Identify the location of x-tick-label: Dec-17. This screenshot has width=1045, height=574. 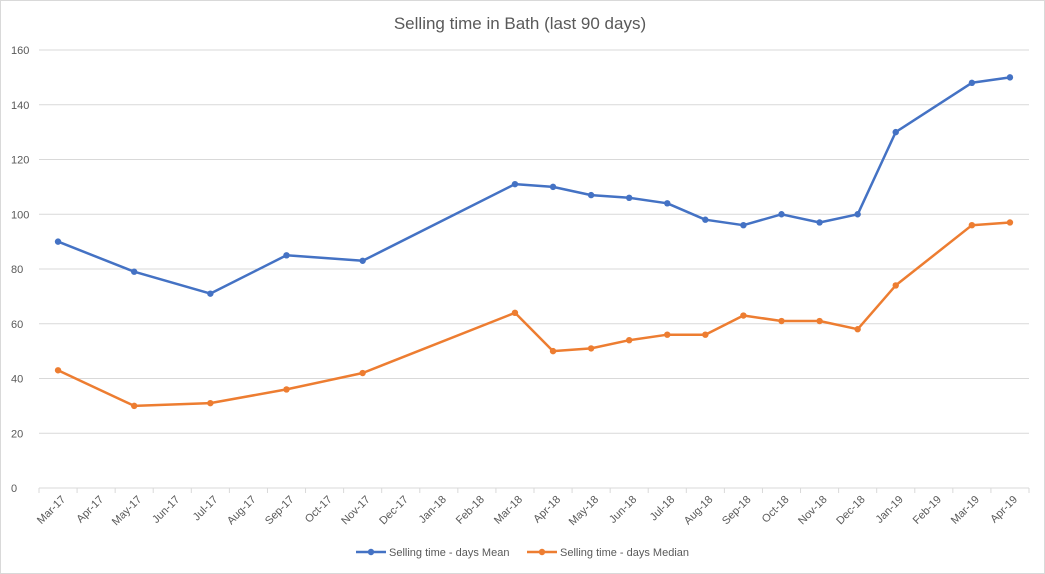
(394, 511).